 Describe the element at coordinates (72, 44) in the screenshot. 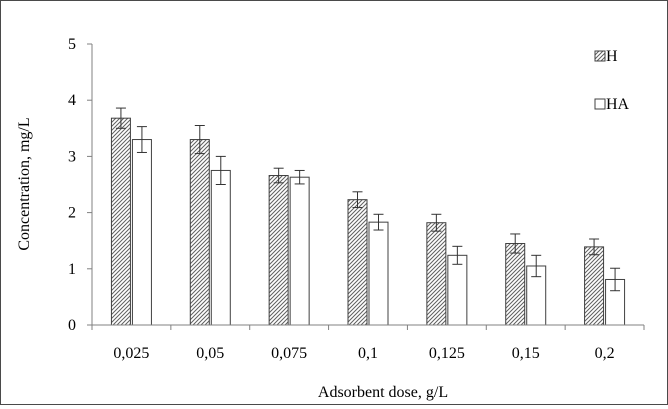

I see `y-tick-label-5: 5` at that location.